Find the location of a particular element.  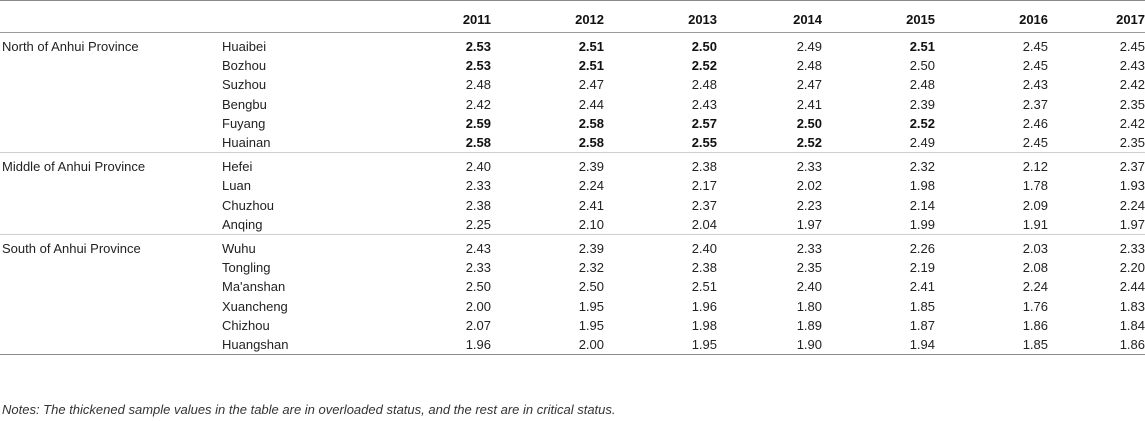

year-header-2013: 2013 is located at coordinates (703, 19).